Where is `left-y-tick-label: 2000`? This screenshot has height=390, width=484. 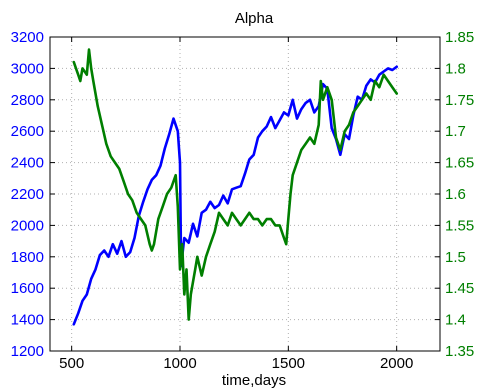
left-y-tick-label: 2000 is located at coordinates (27, 225).